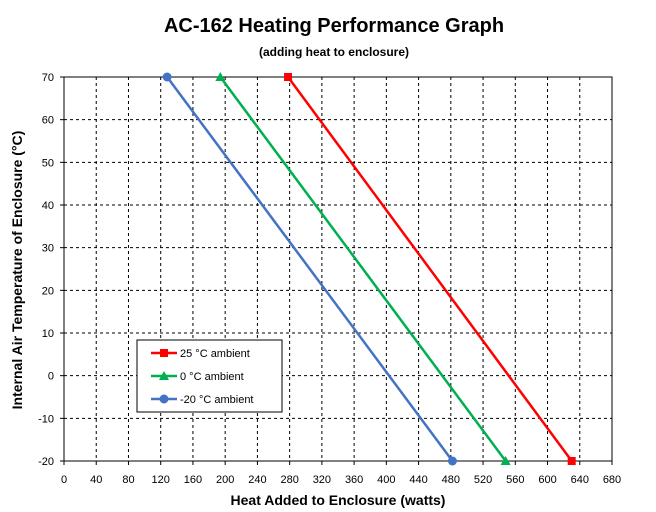  I want to click on x-tick-label: 240, so click(257, 480).